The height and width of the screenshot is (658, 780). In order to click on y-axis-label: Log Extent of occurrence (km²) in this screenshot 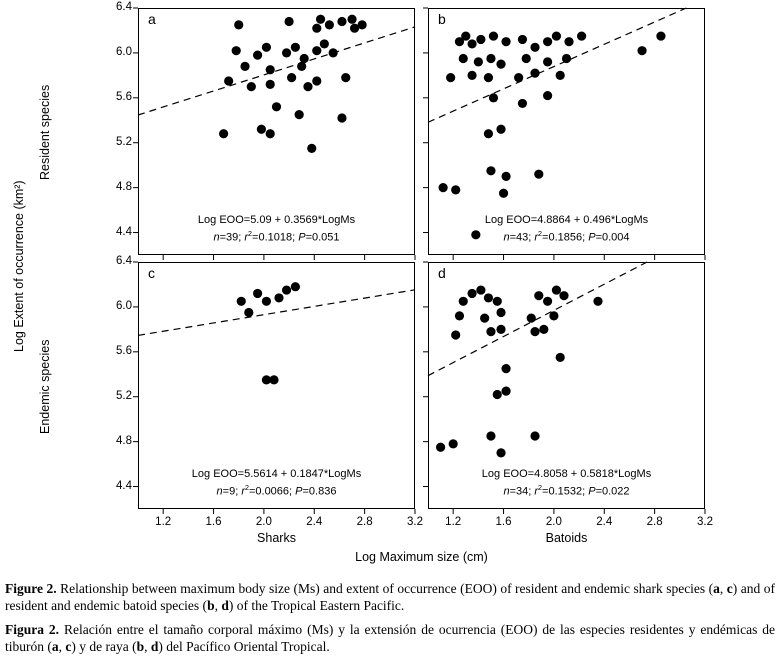, I will do `click(19, 266)`.